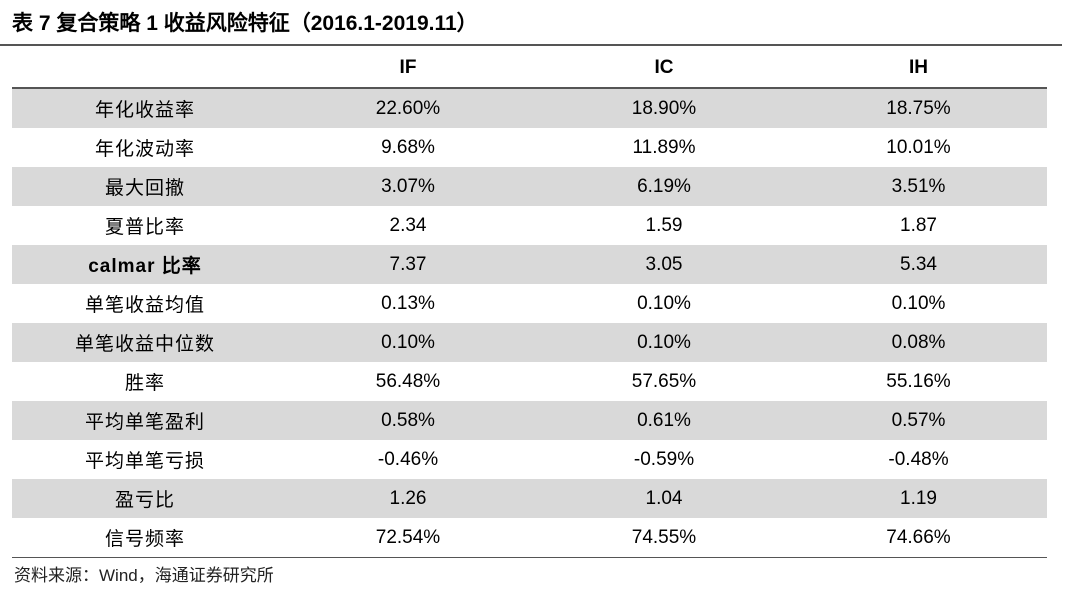  What do you see at coordinates (918, 303) in the screenshot?
I see `cell-ih: 0.10%` at bounding box center [918, 303].